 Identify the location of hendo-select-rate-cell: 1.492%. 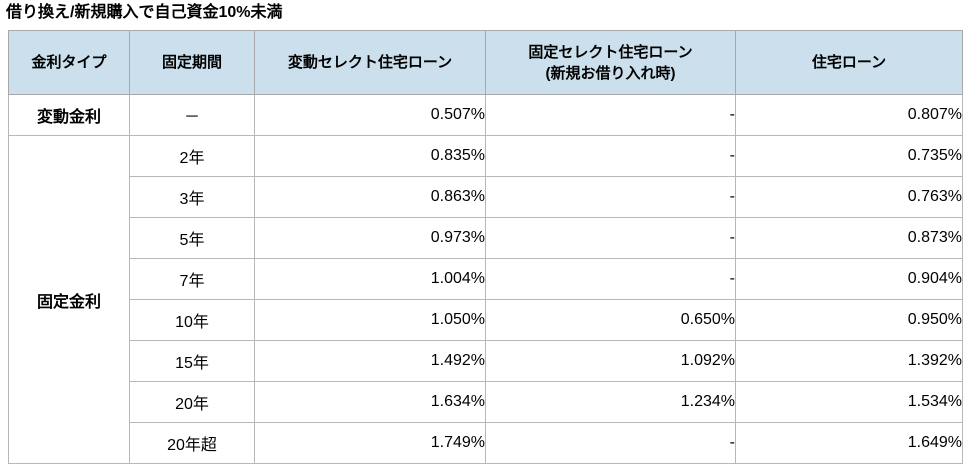
(370, 361).